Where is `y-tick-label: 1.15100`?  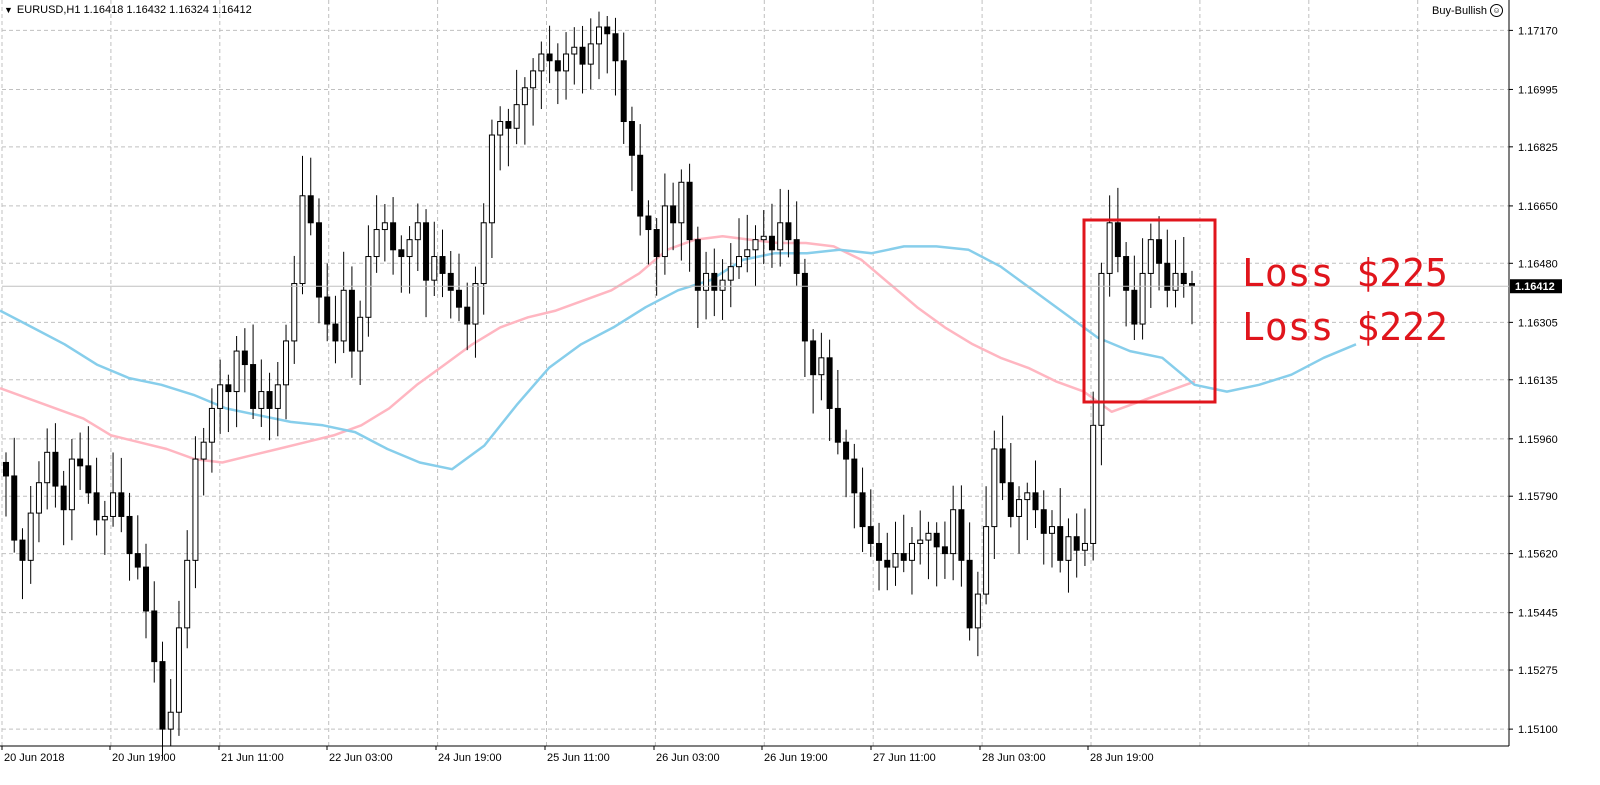 y-tick-label: 1.15100 is located at coordinates (1538, 730).